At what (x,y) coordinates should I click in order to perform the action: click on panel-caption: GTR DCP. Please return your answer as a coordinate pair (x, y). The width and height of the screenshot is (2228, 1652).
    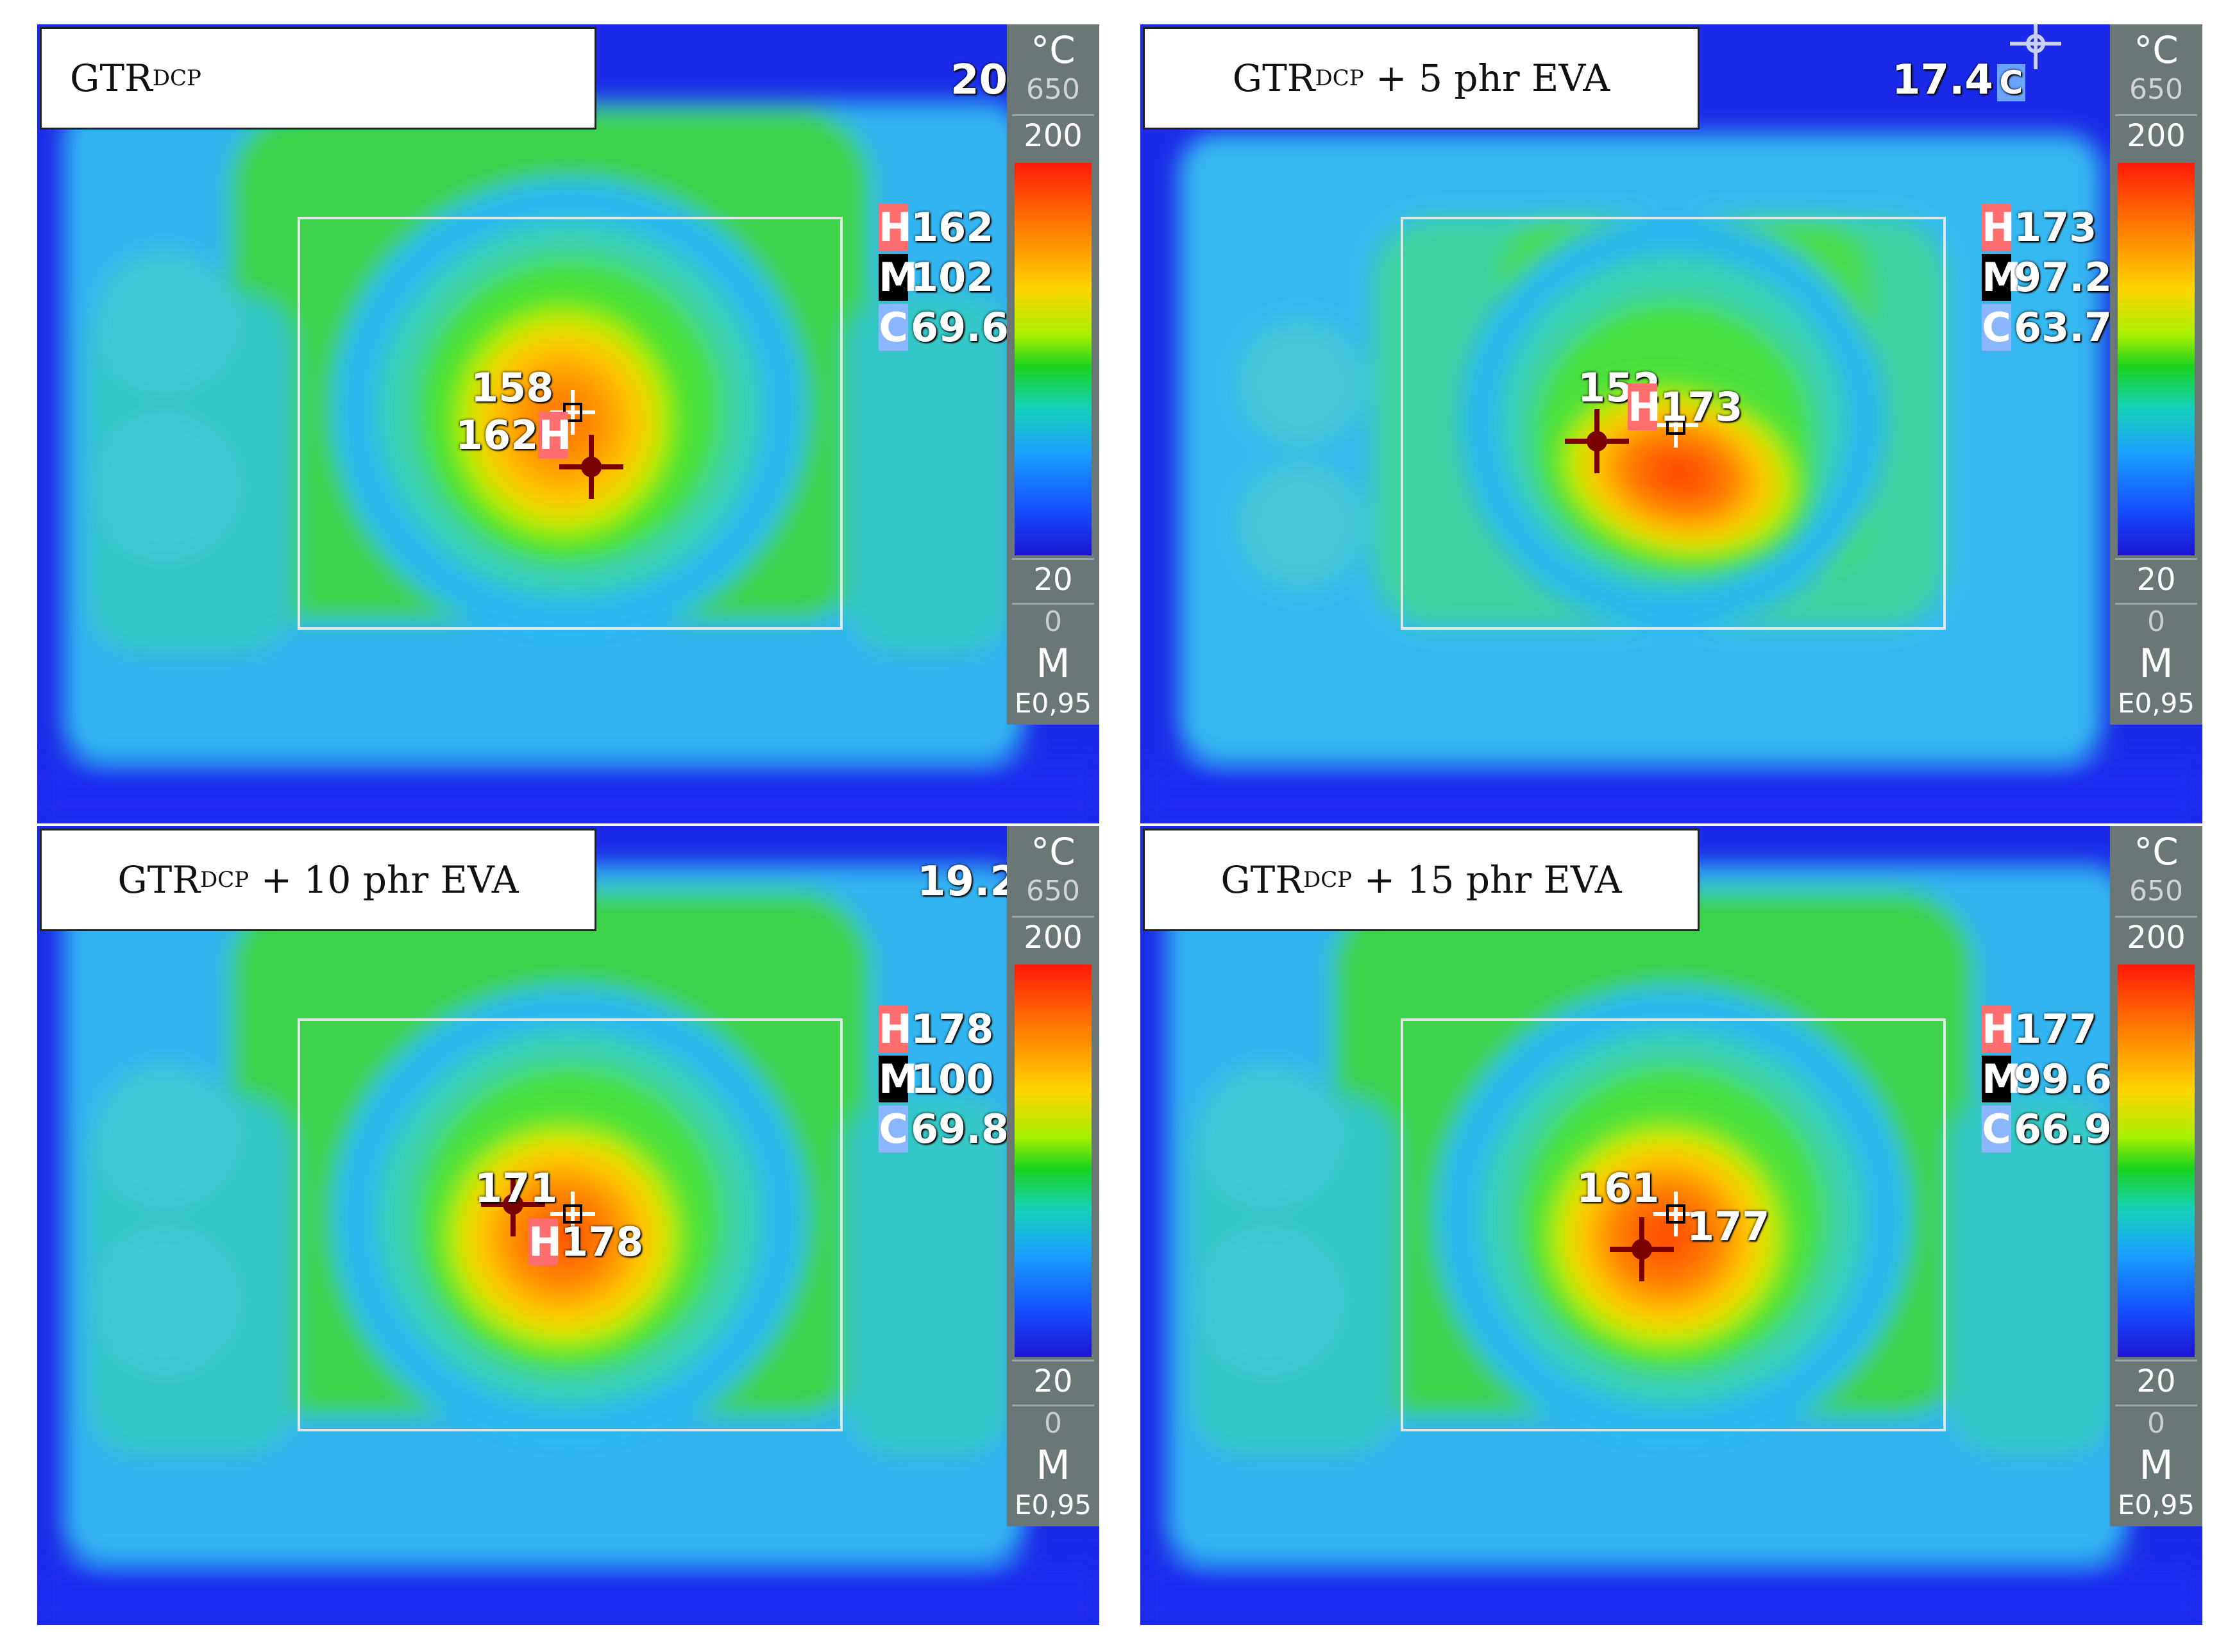
    Looking at the image, I should click on (318, 78).